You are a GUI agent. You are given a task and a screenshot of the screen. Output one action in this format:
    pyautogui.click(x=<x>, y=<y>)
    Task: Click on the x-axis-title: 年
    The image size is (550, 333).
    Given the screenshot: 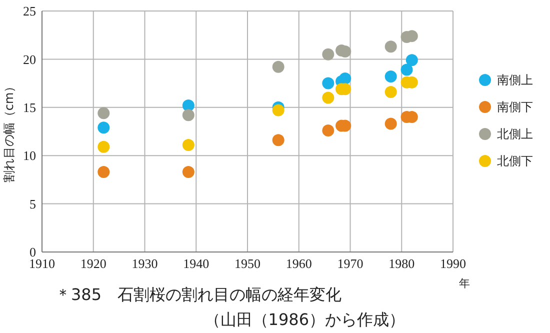 What is the action you would take?
    pyautogui.click(x=464, y=283)
    